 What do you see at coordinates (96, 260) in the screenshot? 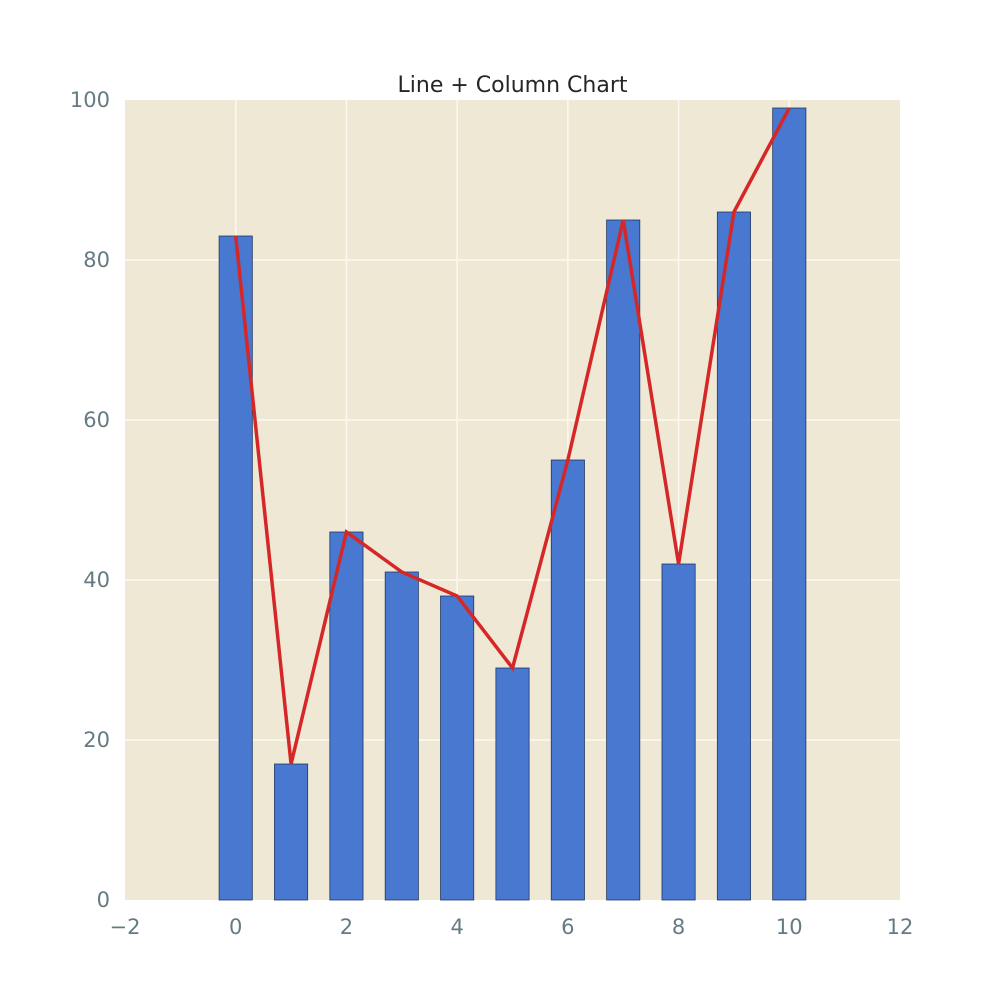
I see `y-tick-label: 80` at bounding box center [96, 260].